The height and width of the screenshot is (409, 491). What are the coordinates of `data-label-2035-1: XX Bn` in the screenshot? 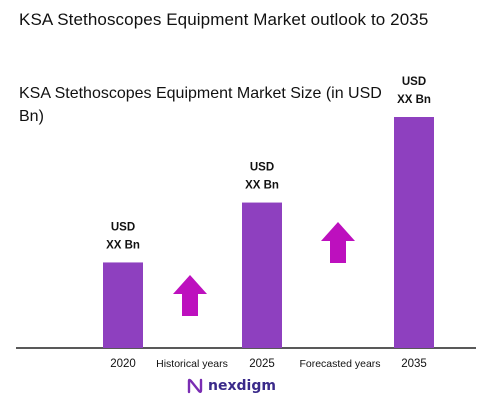 It's located at (414, 100).